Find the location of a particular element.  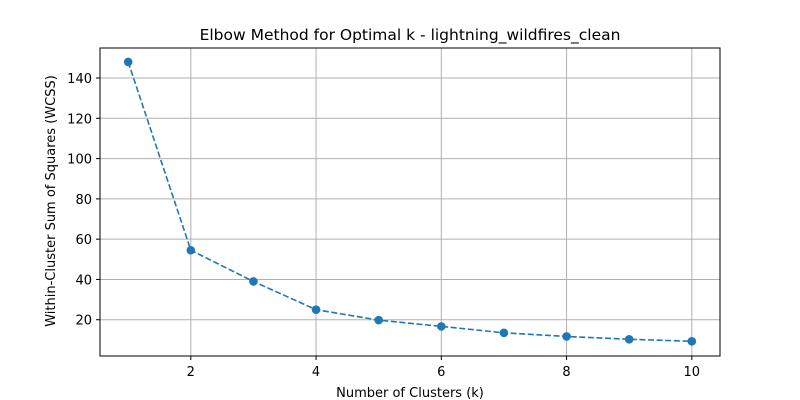

x-tick-label: 4 is located at coordinates (316, 372).